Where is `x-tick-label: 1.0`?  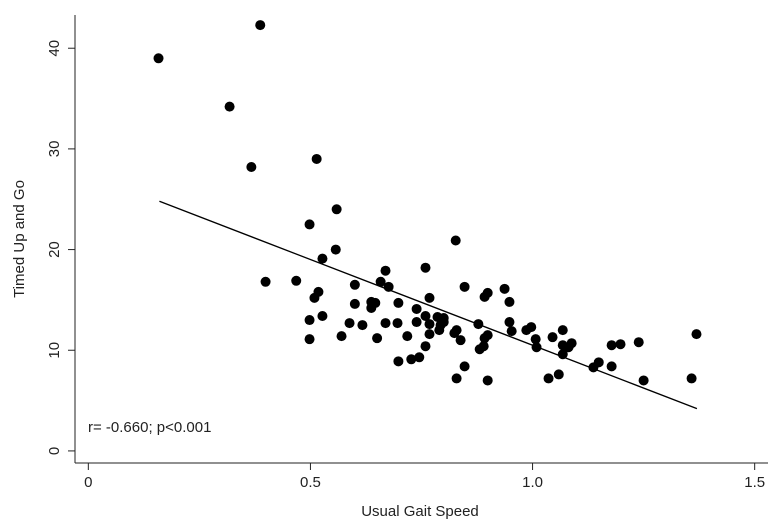
x-tick-label: 1.0 is located at coordinates (532, 482).